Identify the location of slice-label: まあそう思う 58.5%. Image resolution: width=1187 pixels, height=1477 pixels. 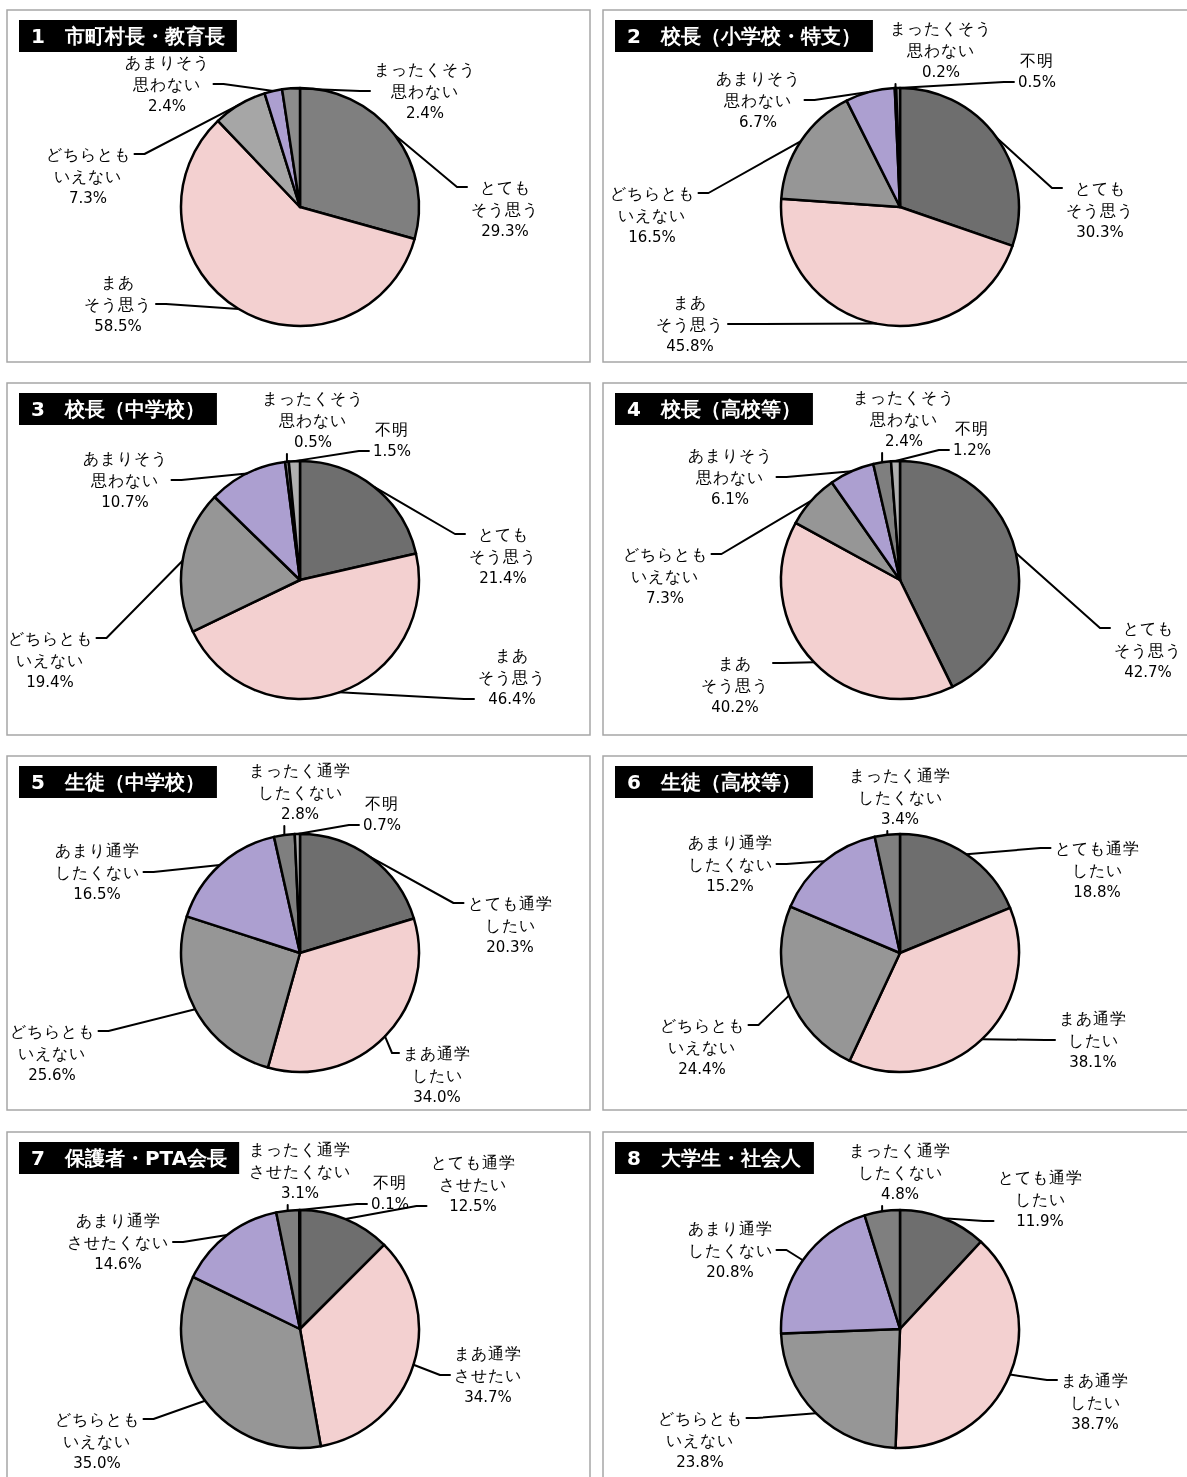
(118, 303).